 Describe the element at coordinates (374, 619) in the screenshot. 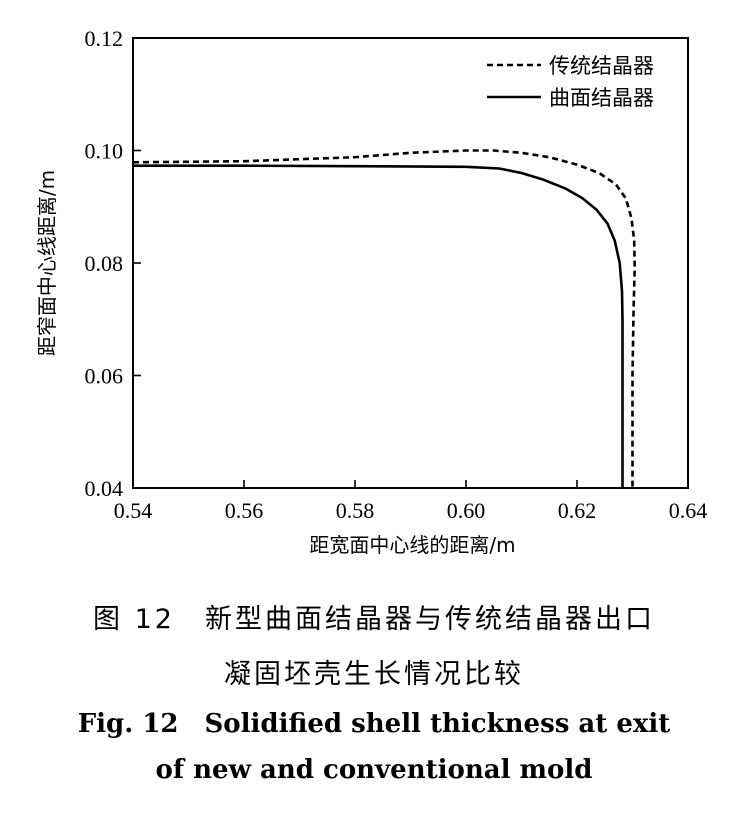

I see `caption-zh-line1: 图 12 新型曲面结晶器与传统结晶器出口` at that location.